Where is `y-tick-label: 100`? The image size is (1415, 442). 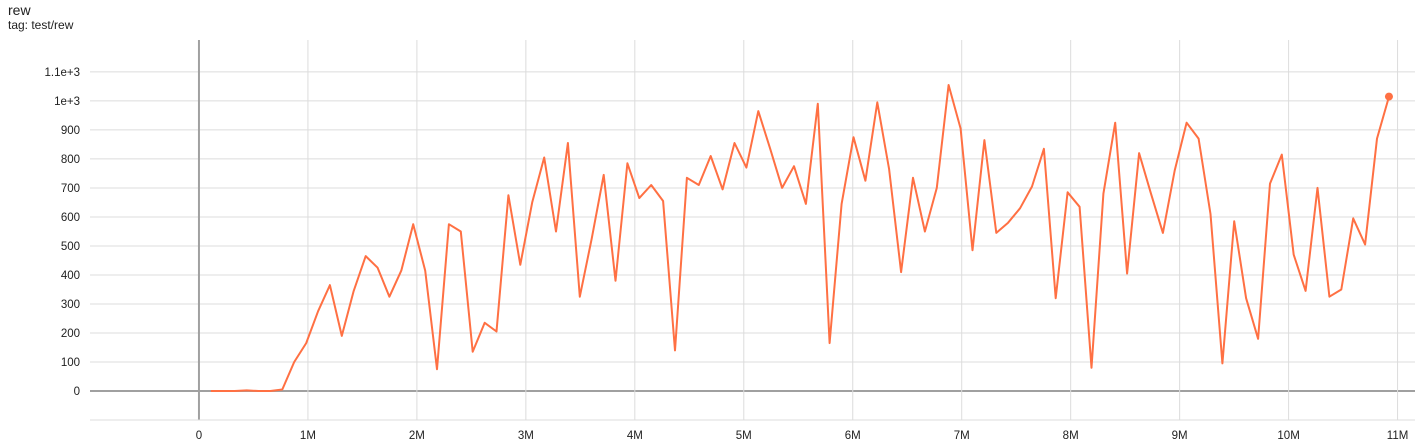 y-tick-label: 100 is located at coordinates (70, 363).